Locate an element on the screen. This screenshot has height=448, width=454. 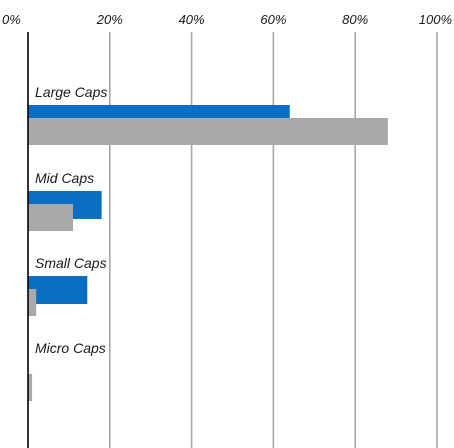
x-tick-label: 20% is located at coordinates (109, 19).